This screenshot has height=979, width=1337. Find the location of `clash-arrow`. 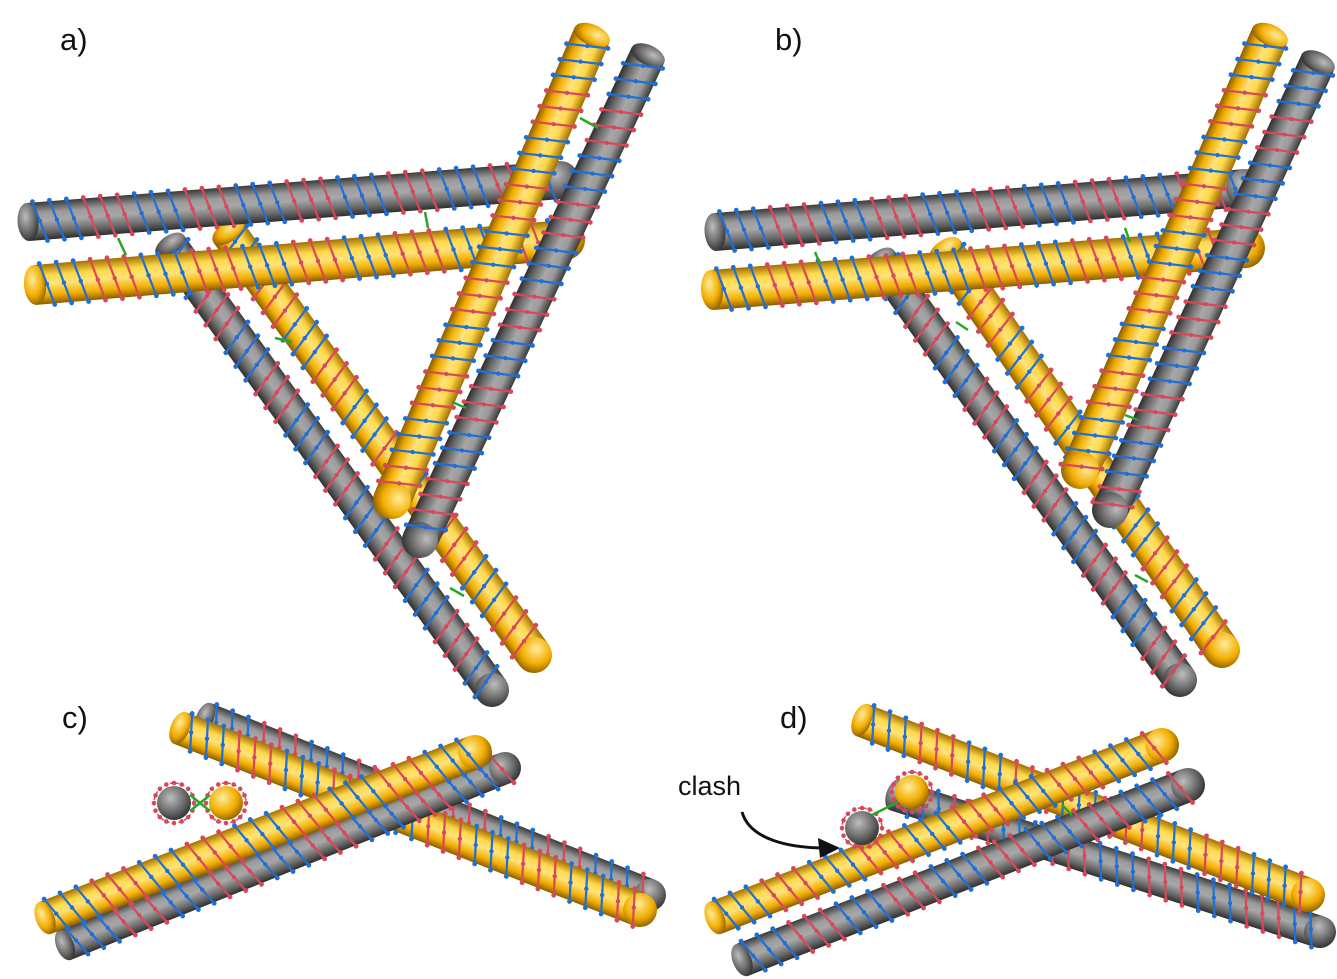

clash-arrow is located at coordinates (783, 830).